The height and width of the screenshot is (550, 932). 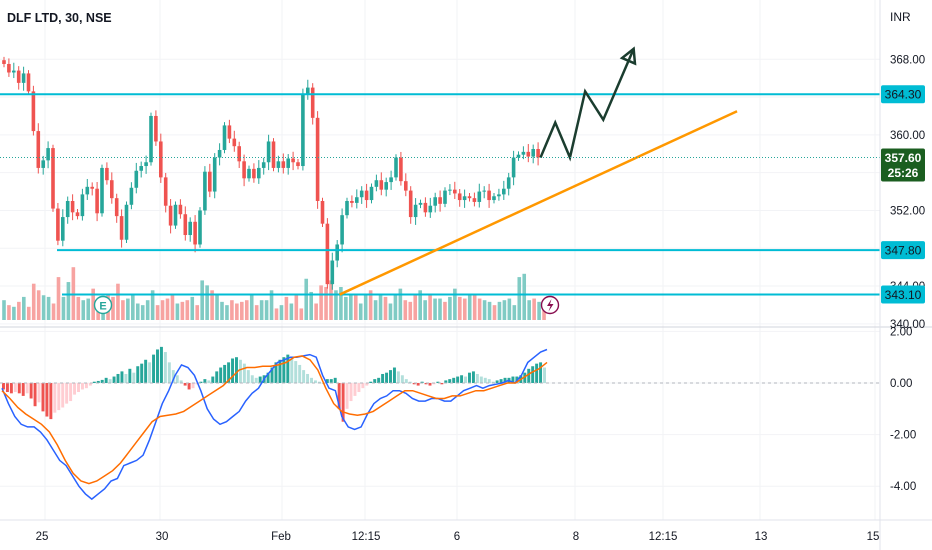 I want to click on level-tag-value: 343.10, so click(x=903, y=295).